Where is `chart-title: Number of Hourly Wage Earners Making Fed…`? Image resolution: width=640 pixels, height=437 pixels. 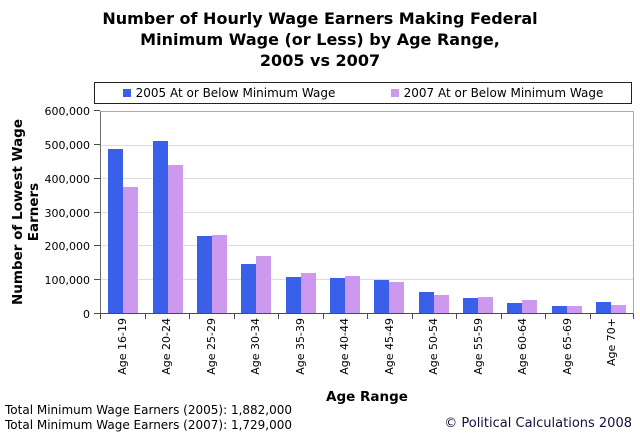 chart-title: Number of Hourly Wage Earners Making Fed… is located at coordinates (320, 39).